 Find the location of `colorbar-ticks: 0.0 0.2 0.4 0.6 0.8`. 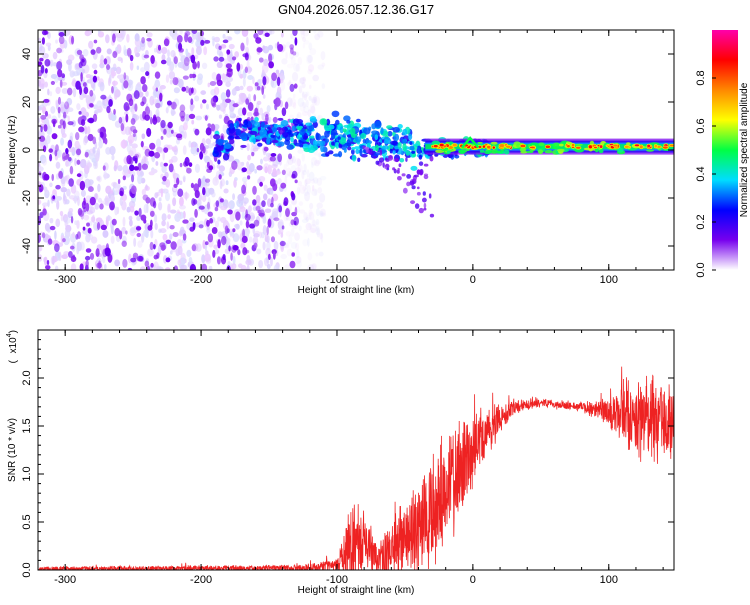

colorbar-ticks: 0.0 0.2 0.4 0.6 0.8 is located at coordinates (705, 174).